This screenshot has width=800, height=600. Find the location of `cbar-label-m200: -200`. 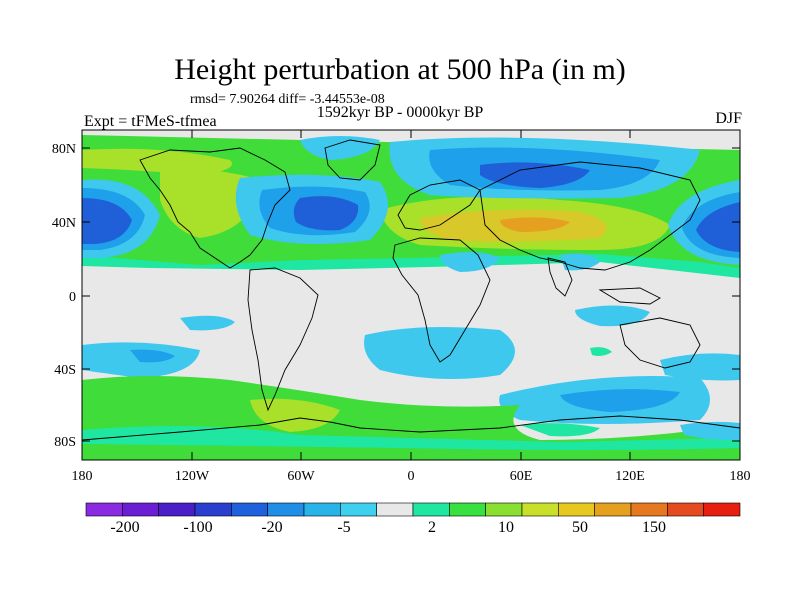

cbar-label-m200: -200 is located at coordinates (124, 527).